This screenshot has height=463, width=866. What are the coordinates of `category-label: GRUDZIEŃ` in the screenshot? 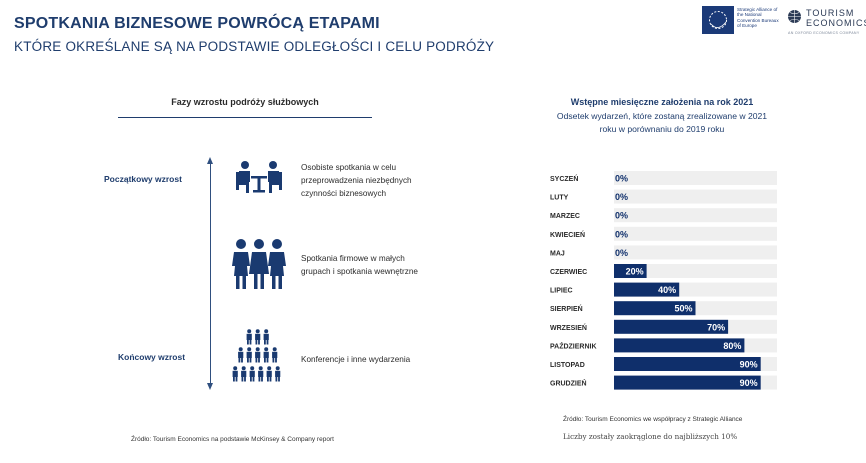 It's located at (568, 383).